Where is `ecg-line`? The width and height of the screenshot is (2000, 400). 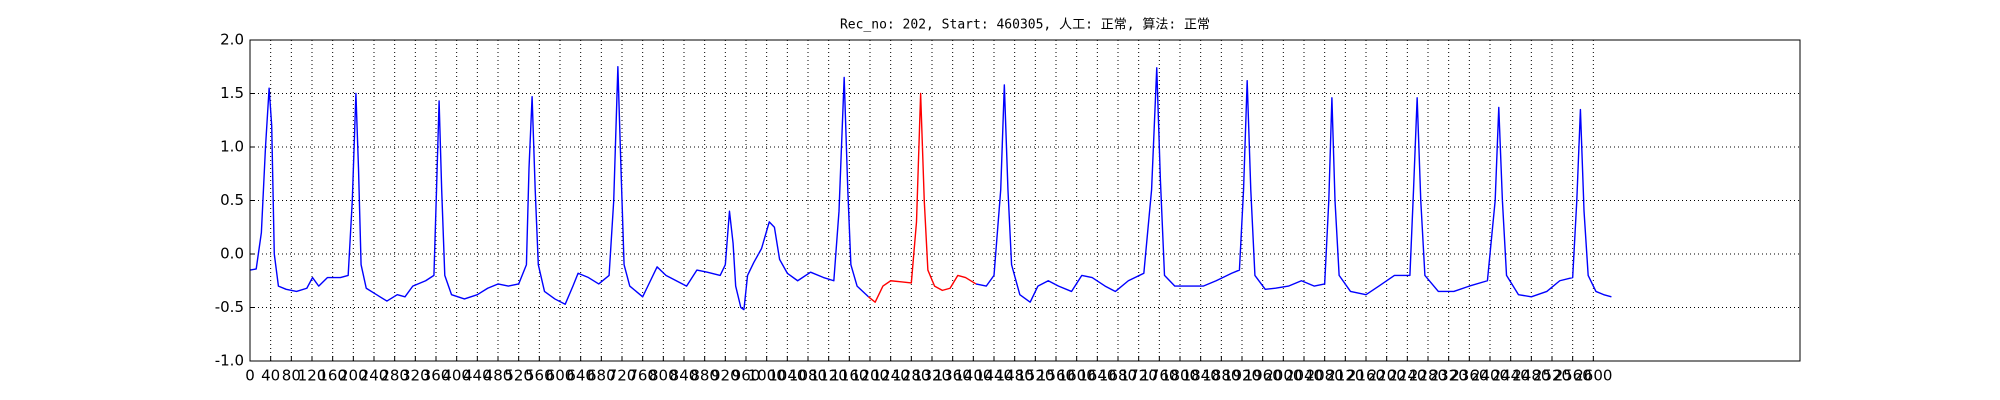
ecg-line is located at coordinates (922, 197).